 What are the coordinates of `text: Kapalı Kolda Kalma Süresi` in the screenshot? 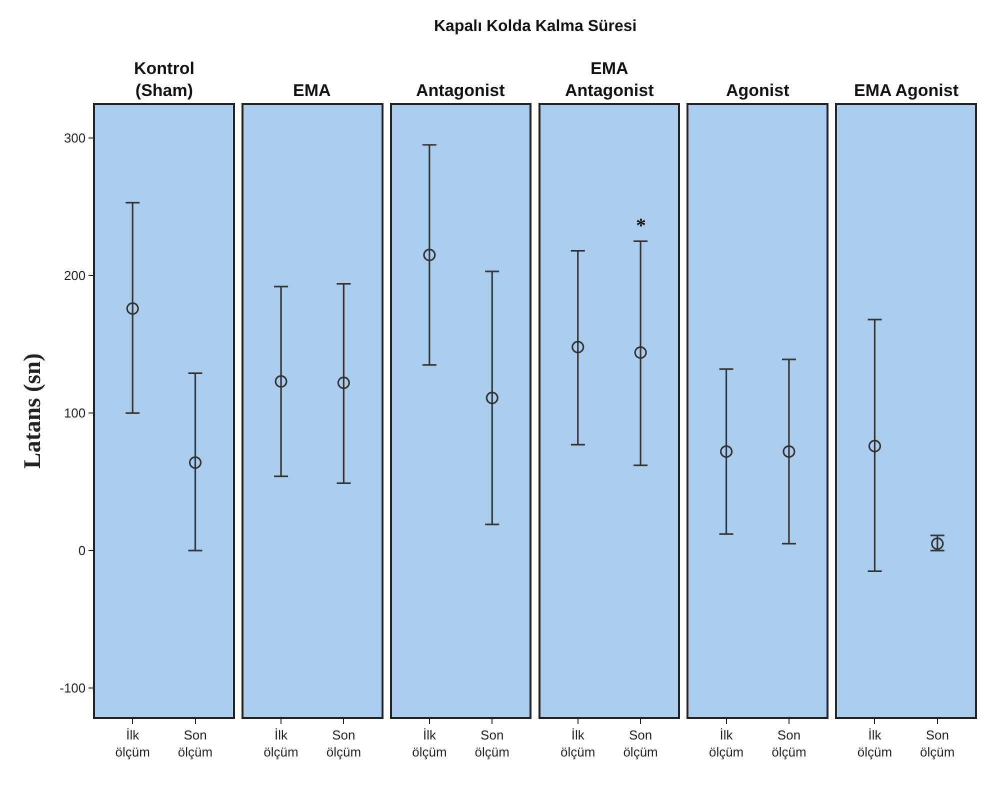 It's located at (535, 26).